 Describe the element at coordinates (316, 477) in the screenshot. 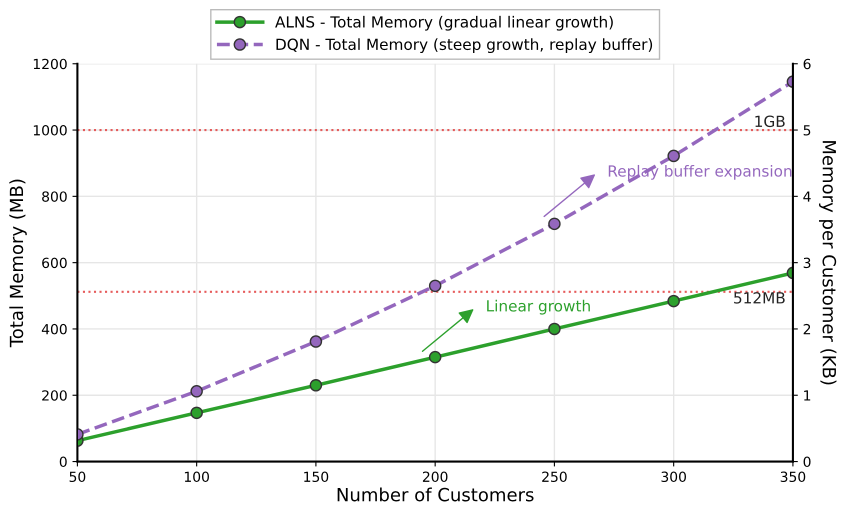

I see `x-tick-label: 150` at that location.